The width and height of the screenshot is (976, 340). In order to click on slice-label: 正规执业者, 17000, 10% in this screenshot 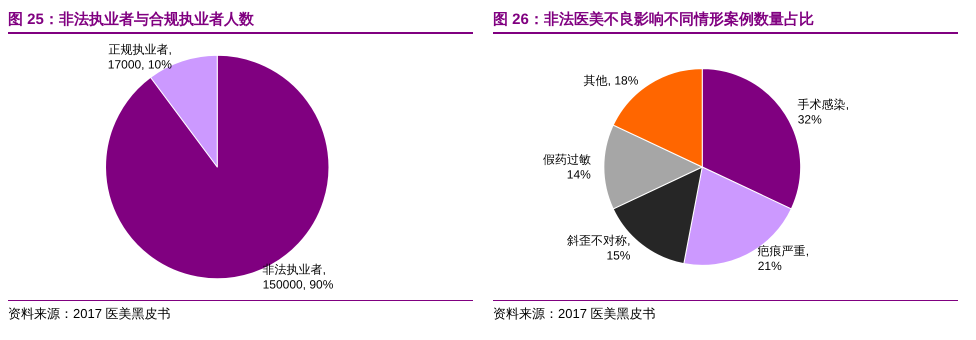, I will do `click(140, 57)`.